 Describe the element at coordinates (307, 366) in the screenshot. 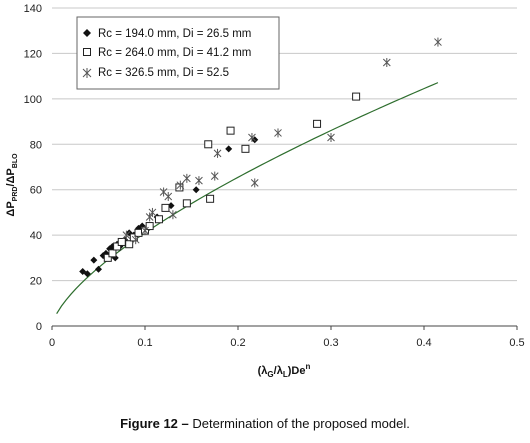

I see `x-axis-title-sup: n` at that location.